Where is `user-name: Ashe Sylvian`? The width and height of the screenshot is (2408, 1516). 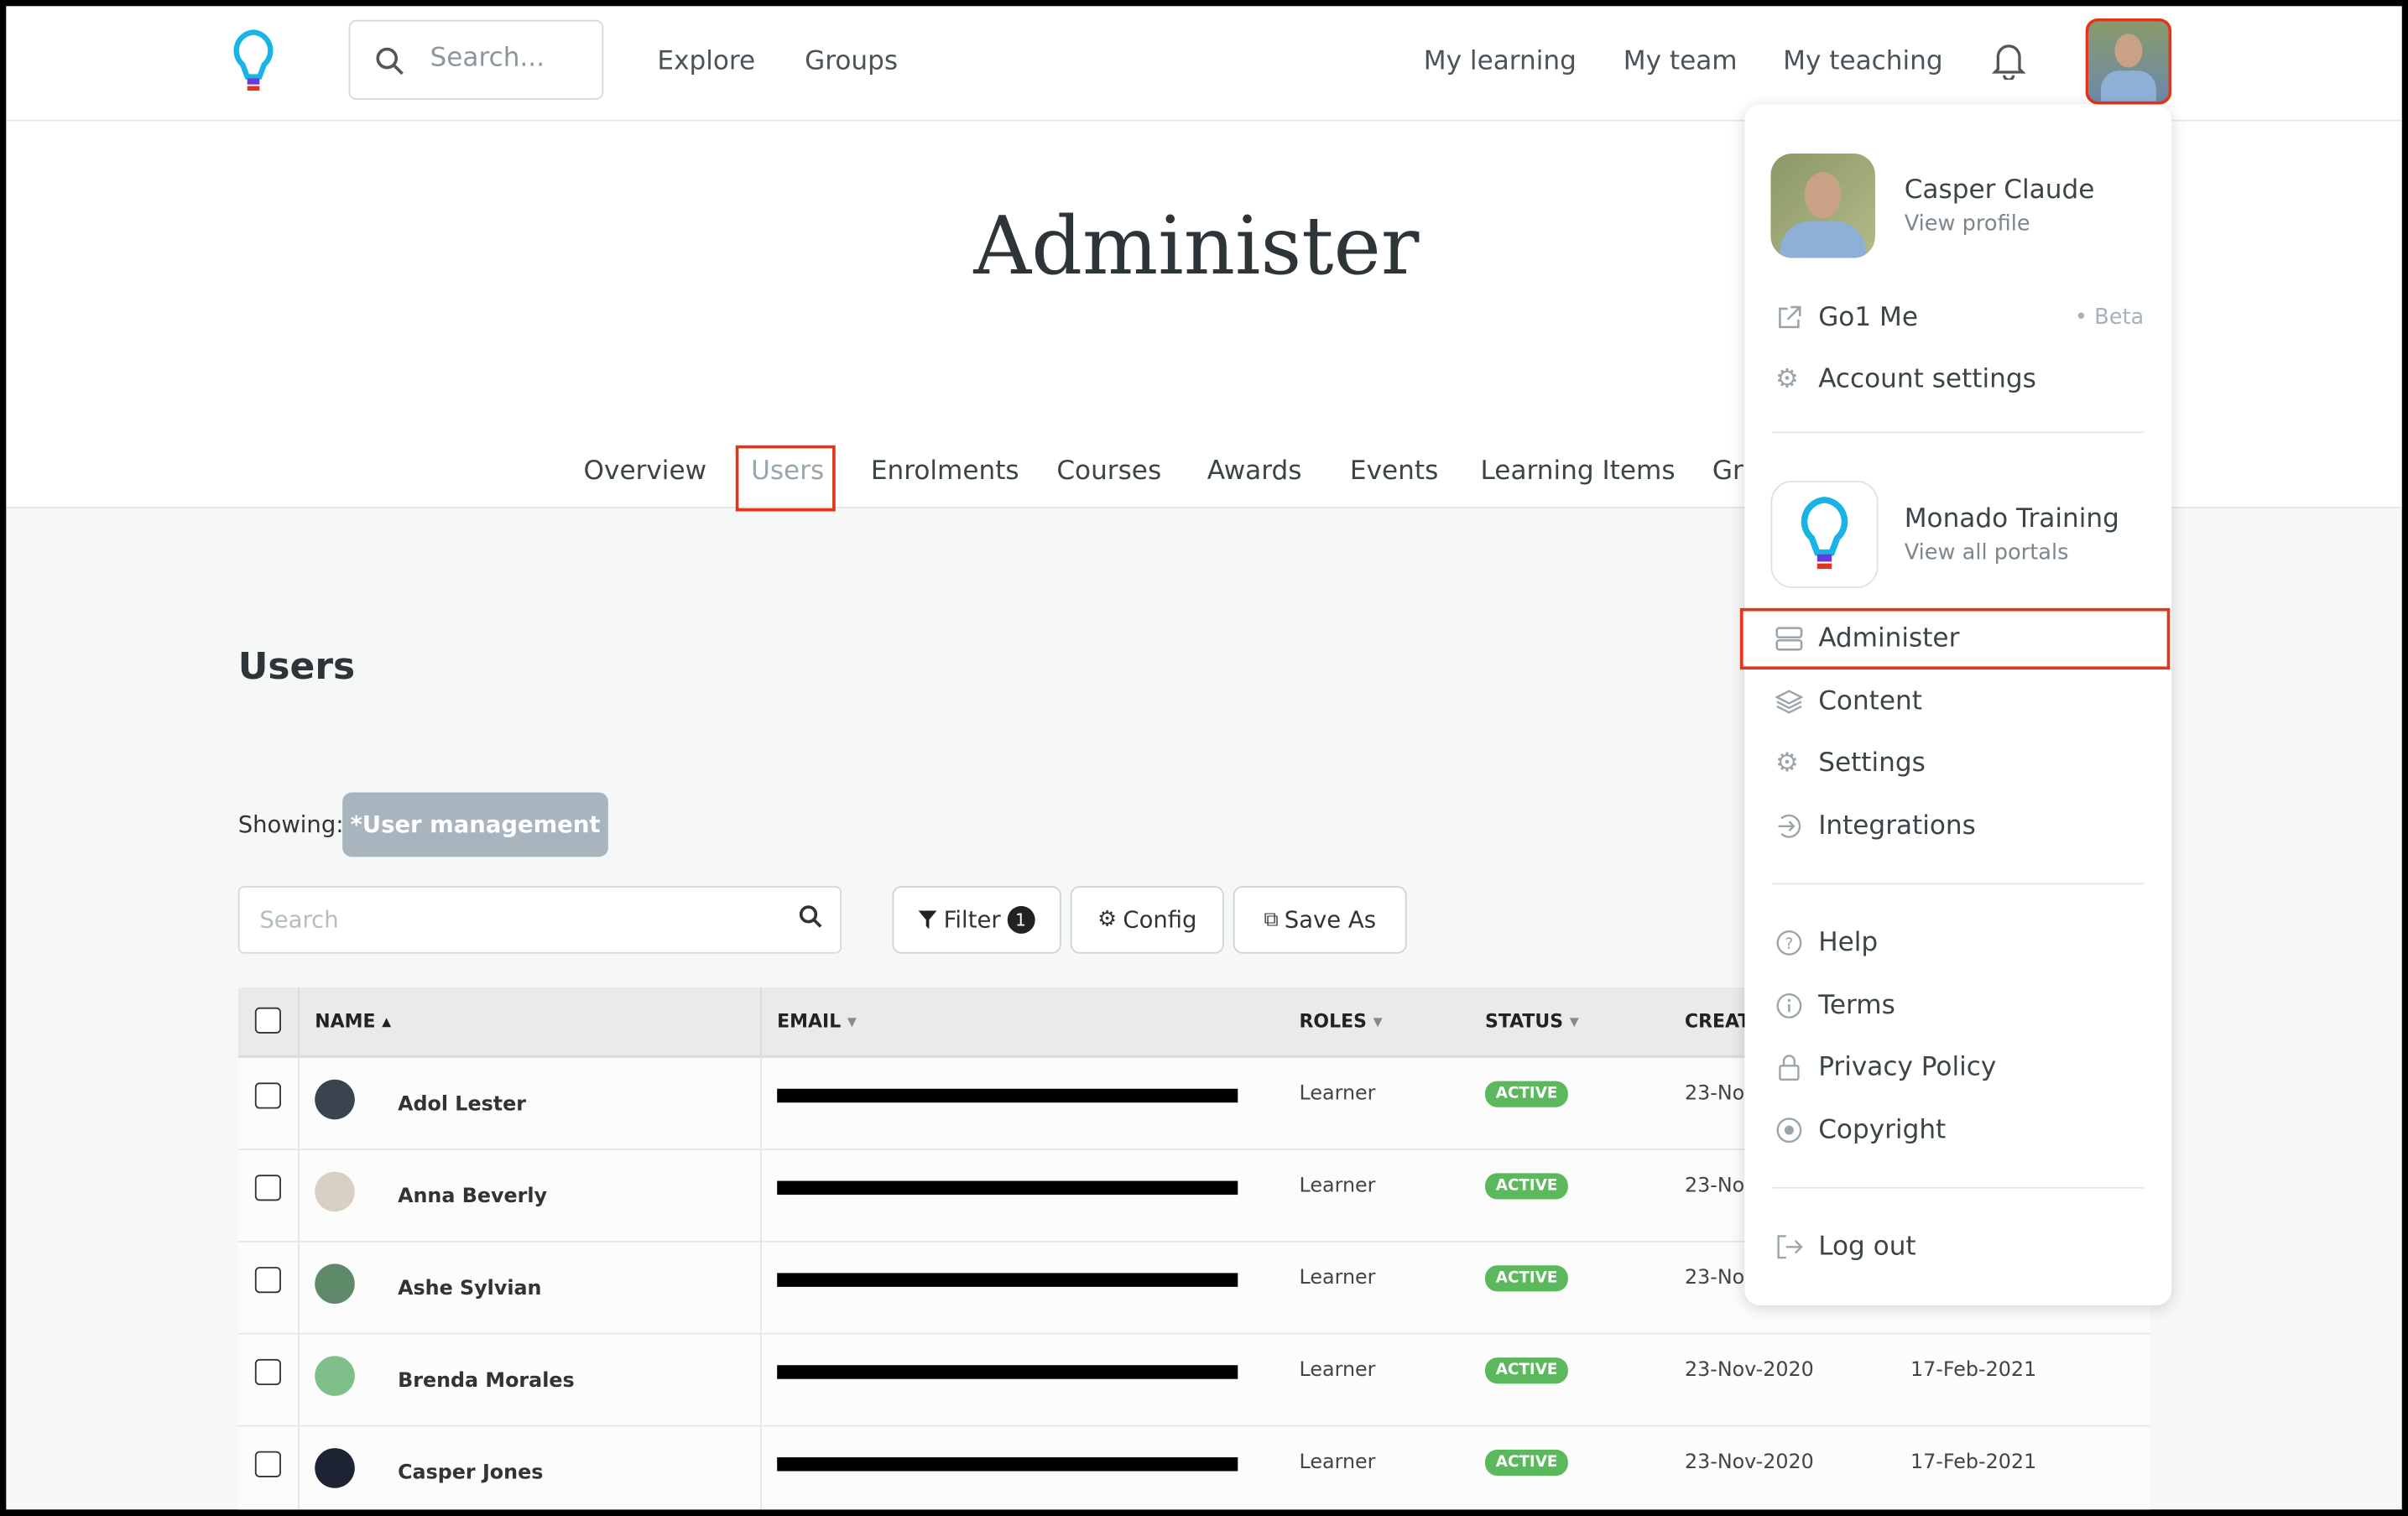
user-name: Ashe Sylvian is located at coordinates (470, 1289).